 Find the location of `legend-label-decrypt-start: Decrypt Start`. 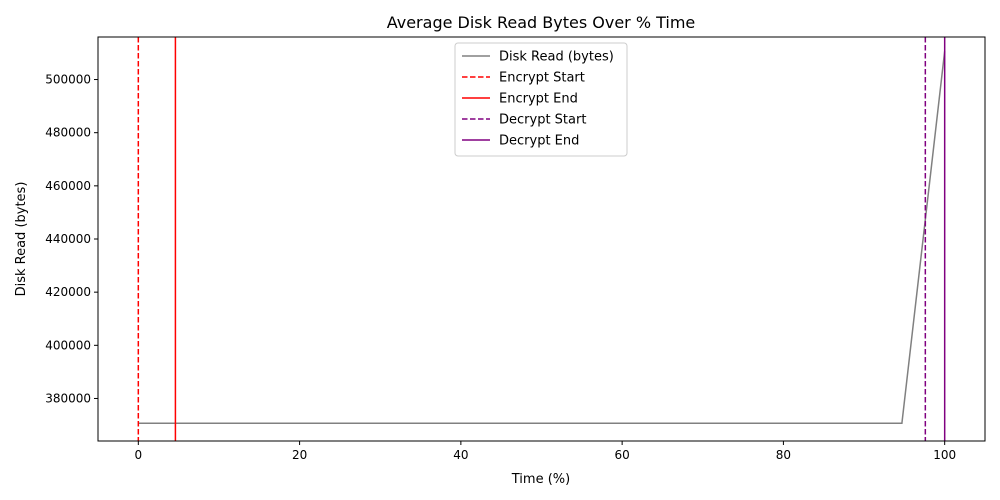

legend-label-decrypt-start: Decrypt Start is located at coordinates (542, 120).